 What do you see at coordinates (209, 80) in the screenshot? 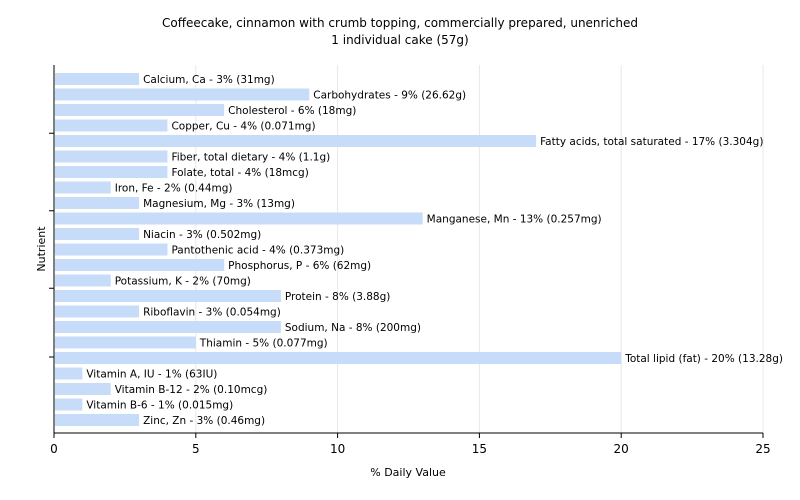
I see `bar-label: Calcium, Ca - 3% (31mg)` at bounding box center [209, 80].